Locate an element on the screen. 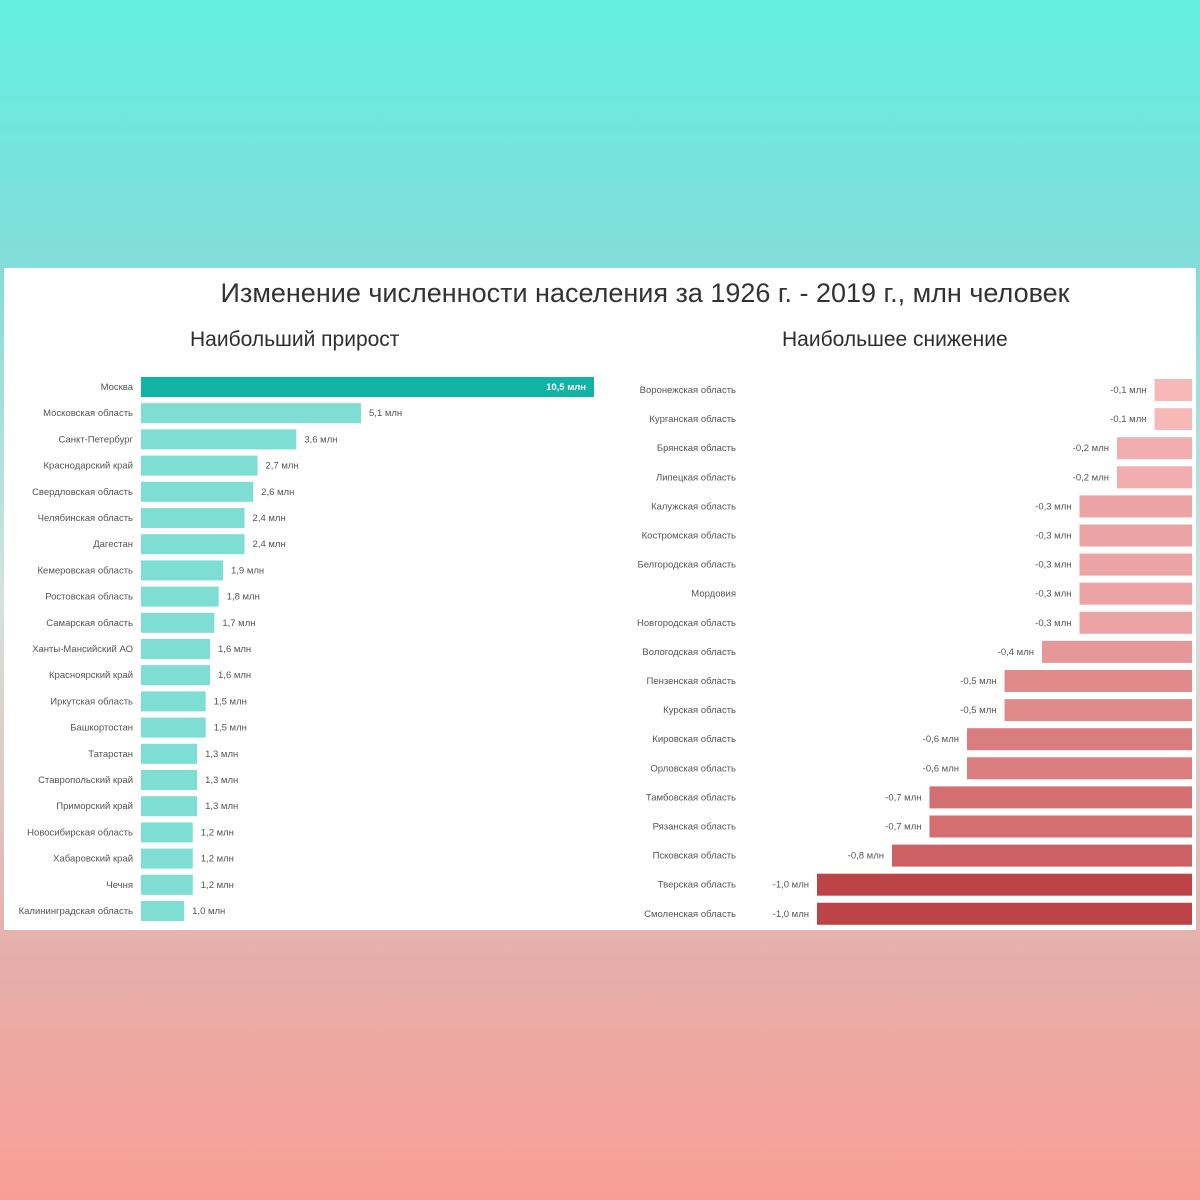 The width and height of the screenshot is (1200, 1200). increase-chart-title: Наибольший прирост is located at coordinates (295, 339).